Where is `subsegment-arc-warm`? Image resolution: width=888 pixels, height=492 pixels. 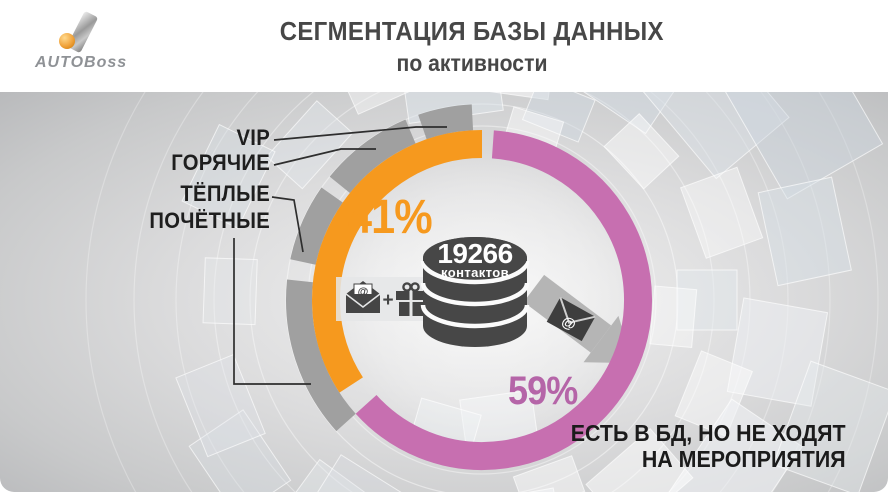
subsegment-arc-warm is located at coordinates (316, 226).